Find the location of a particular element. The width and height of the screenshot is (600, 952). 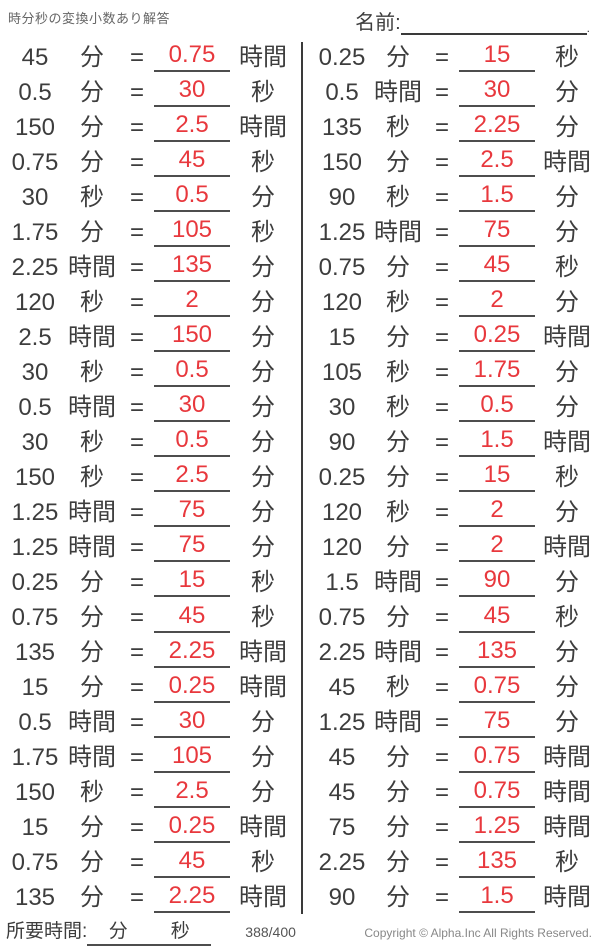

answer-value: 150 is located at coordinates (192, 338).